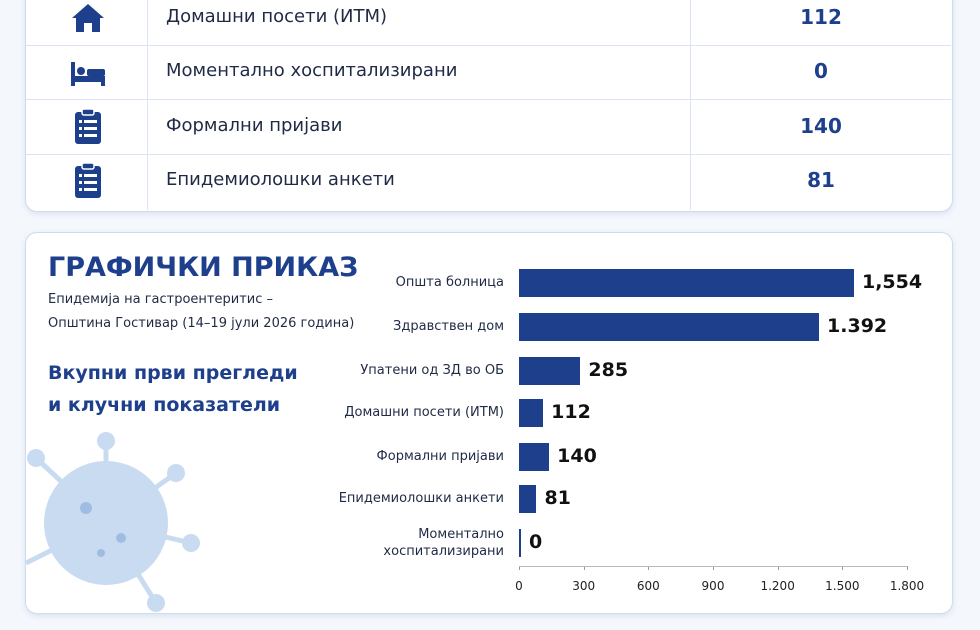 The height and width of the screenshot is (630, 980). Describe the element at coordinates (449, 282) in the screenshot. I see `category-label: Општа болница` at that location.